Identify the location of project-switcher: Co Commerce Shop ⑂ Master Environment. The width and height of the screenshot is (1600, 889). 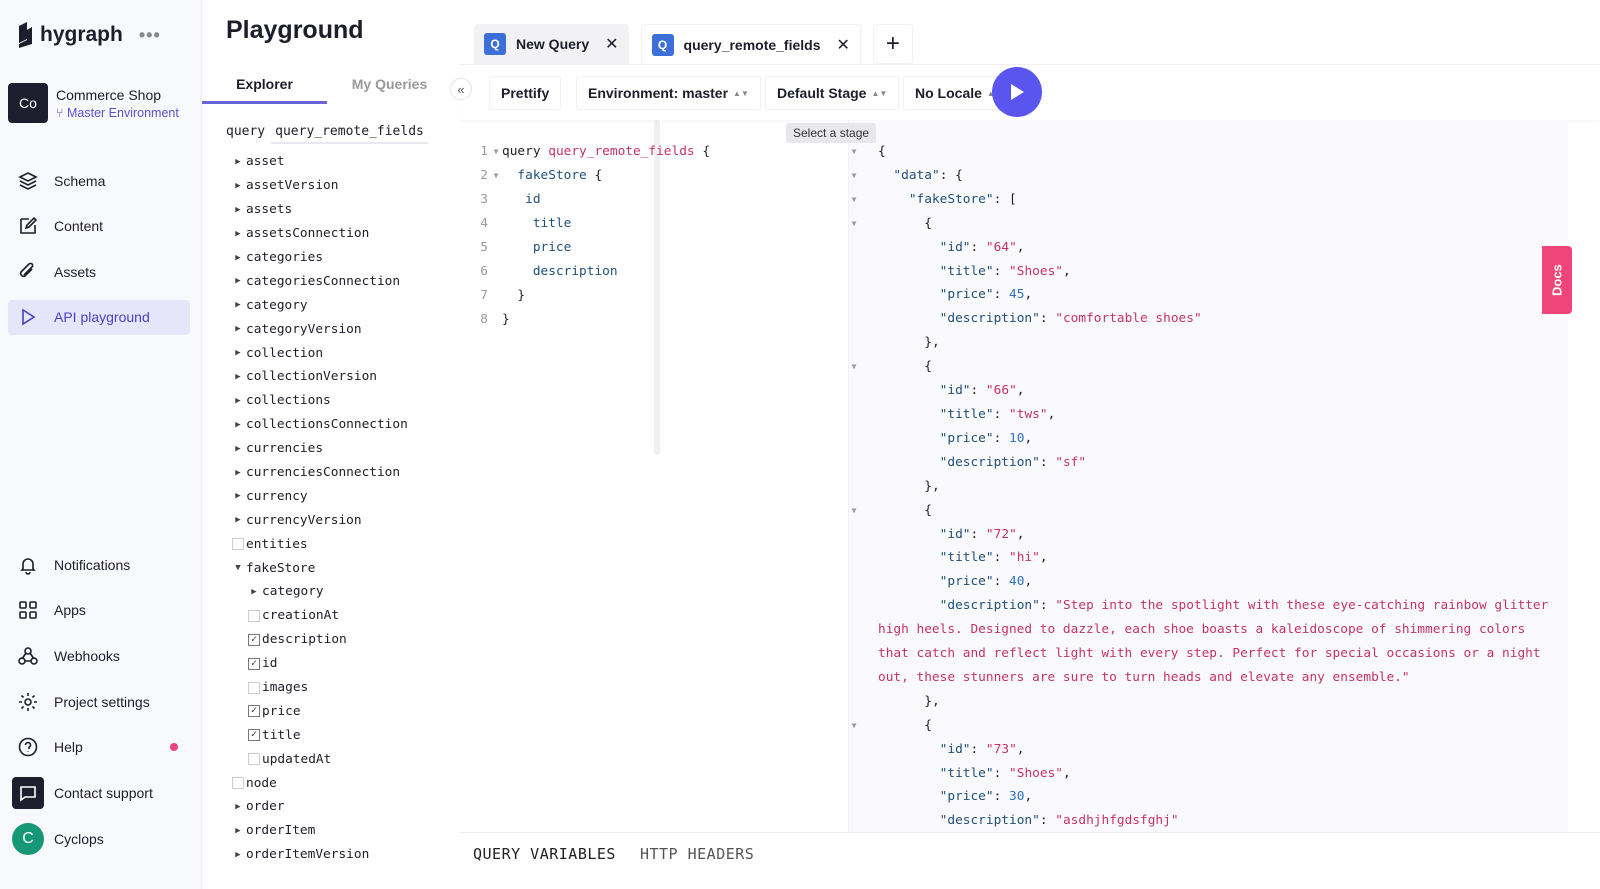
(93, 103).